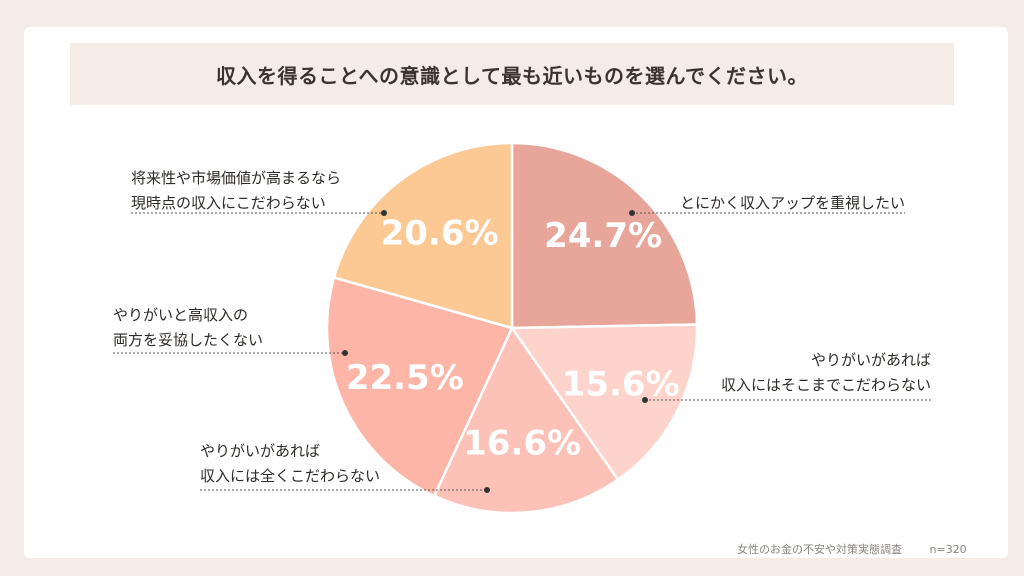  I want to click on source-note: 女性のお金の不安や対策実態調査, so click(819, 549).